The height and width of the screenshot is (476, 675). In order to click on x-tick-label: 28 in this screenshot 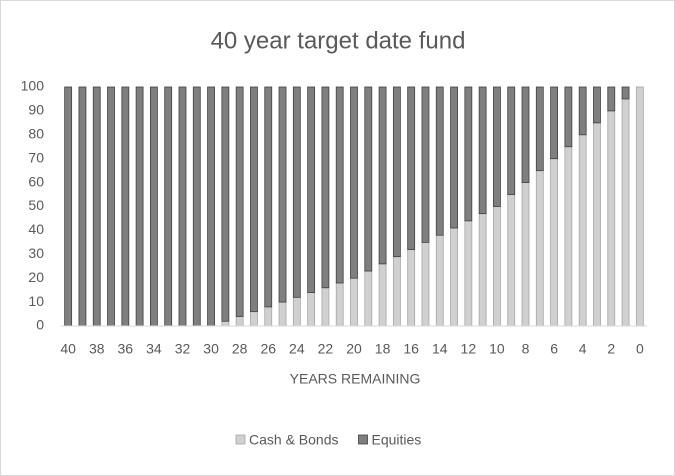, I will do `click(240, 349)`.